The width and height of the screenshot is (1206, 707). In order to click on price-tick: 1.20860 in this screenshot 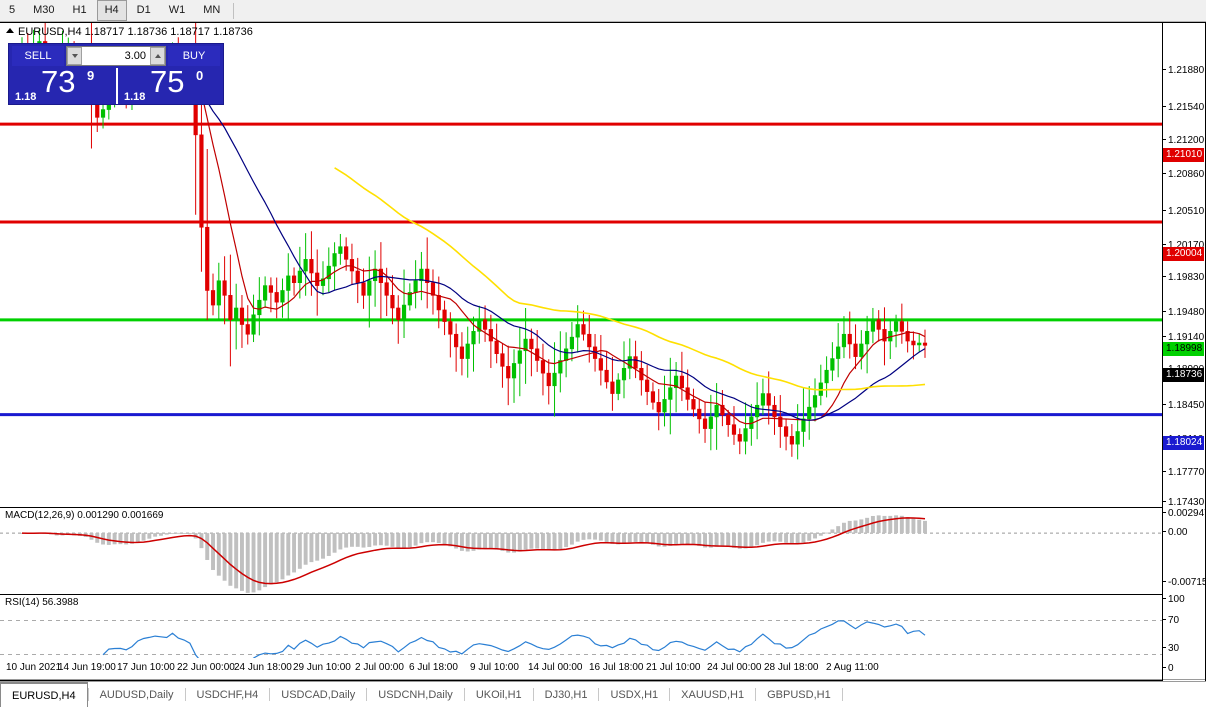, I will do `click(1183, 175)`.